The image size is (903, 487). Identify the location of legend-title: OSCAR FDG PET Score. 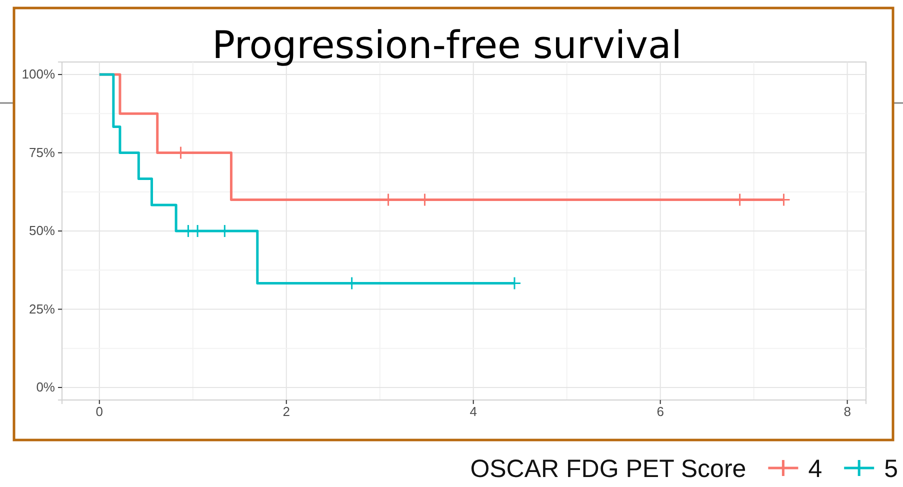
(608, 469).